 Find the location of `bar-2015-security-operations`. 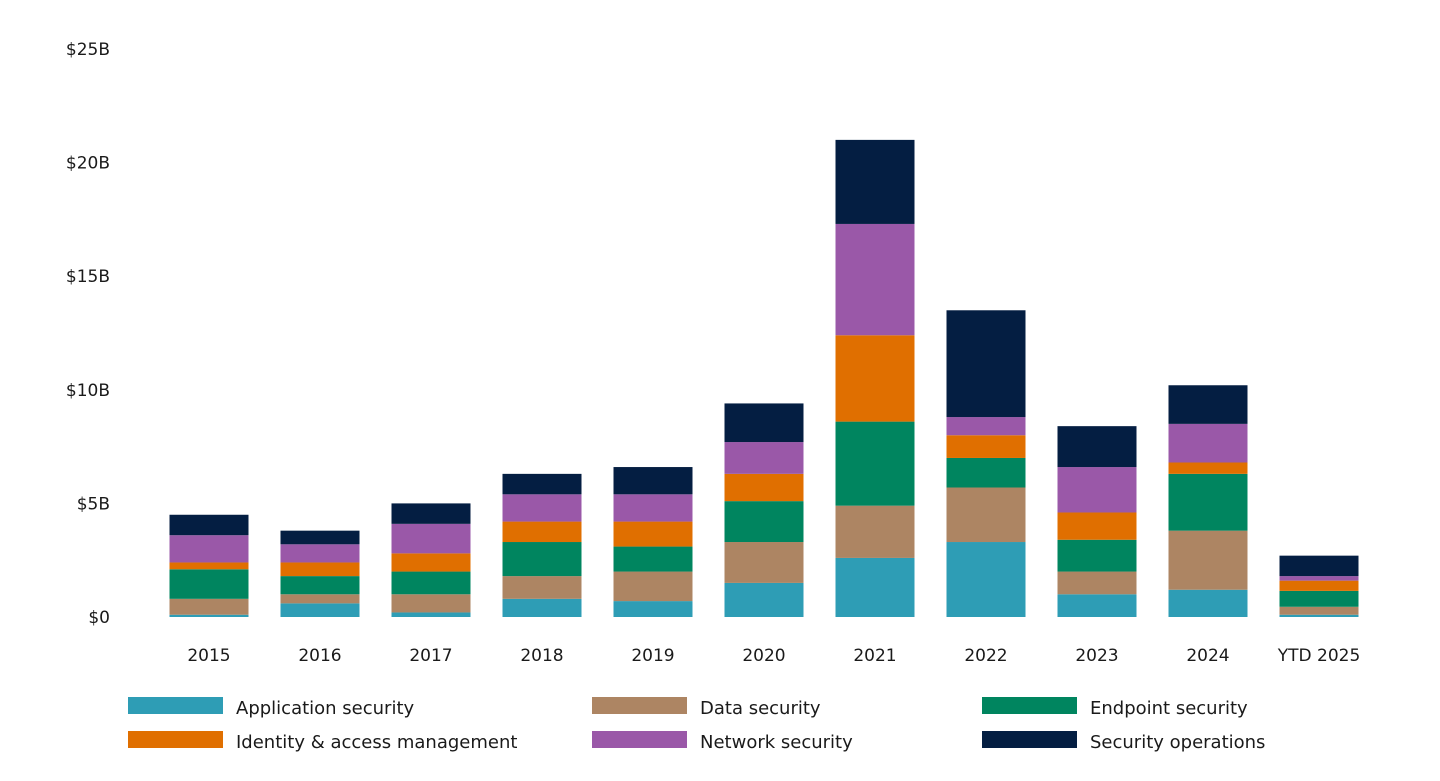

bar-2015-security-operations is located at coordinates (209, 525).